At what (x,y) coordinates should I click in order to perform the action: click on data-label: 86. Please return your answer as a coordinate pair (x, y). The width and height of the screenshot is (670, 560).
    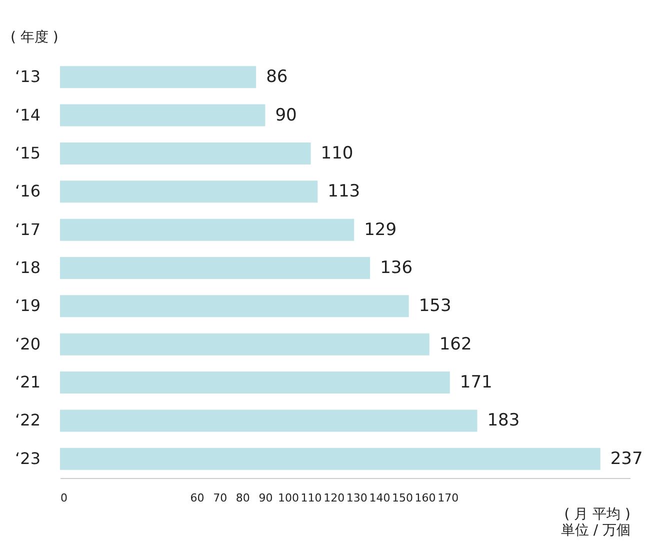
    Looking at the image, I should click on (277, 77).